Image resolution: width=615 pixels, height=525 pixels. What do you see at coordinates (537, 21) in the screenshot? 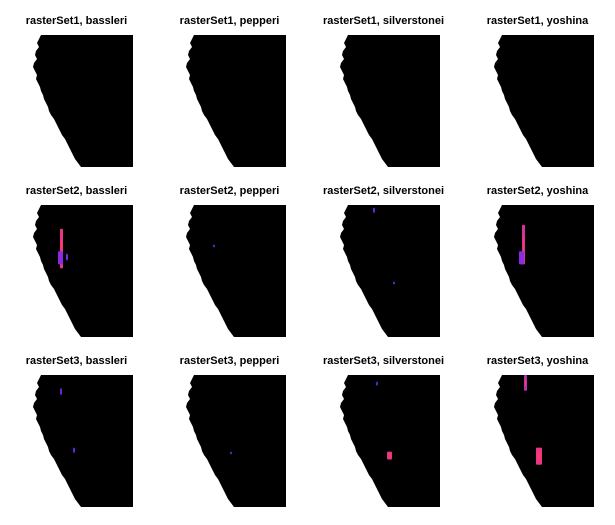
I see `panel-title: rasterSet1, yoshina` at bounding box center [537, 21].